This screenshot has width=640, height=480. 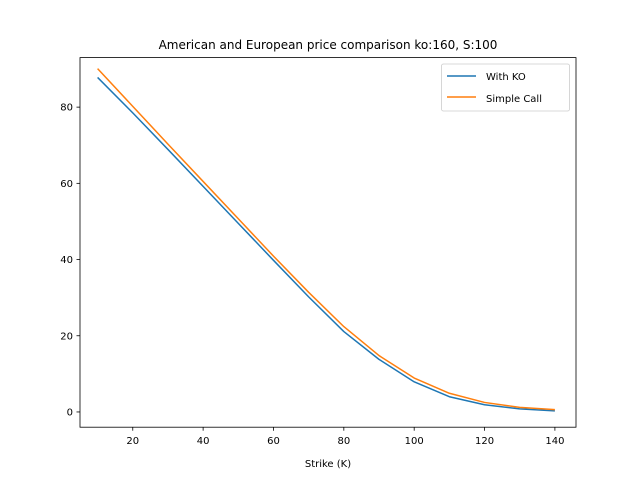 What do you see at coordinates (328, 464) in the screenshot?
I see `x-axis-label: Strike (K)` at bounding box center [328, 464].